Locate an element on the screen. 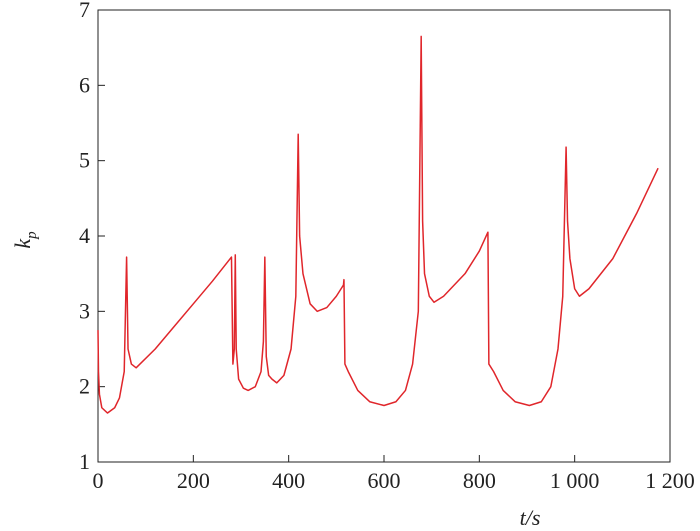  y-tick-label: 7 is located at coordinates (84, 11).